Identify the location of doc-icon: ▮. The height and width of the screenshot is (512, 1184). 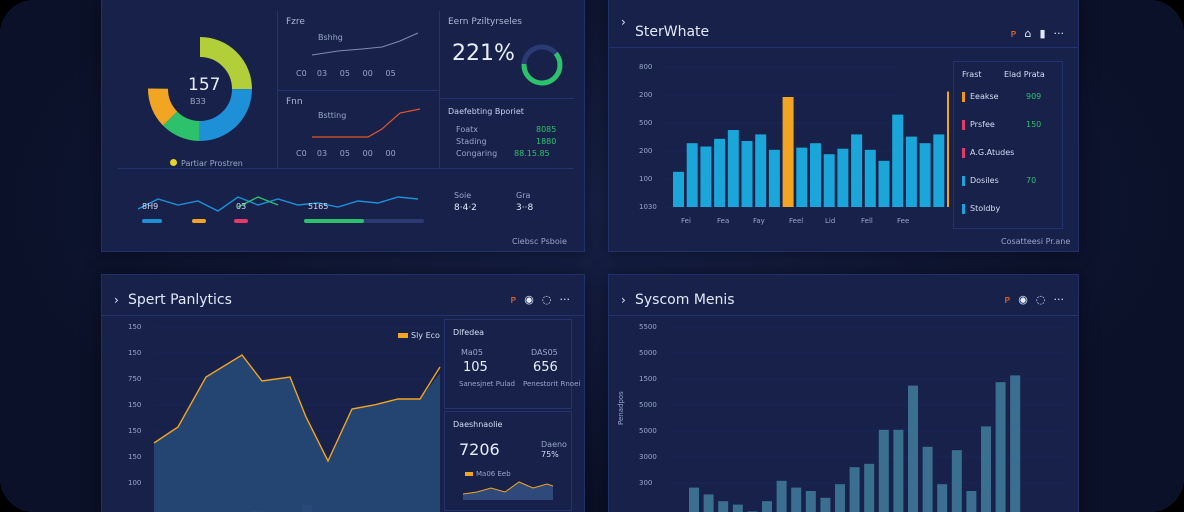
(1042, 33).